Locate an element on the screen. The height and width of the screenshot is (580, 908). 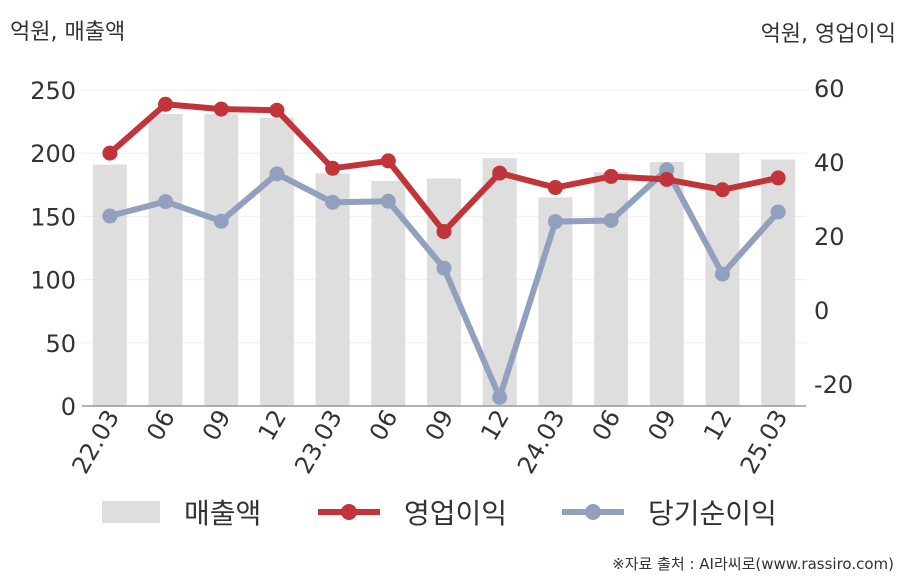
left-tick-label: 50 is located at coordinates (60, 344).